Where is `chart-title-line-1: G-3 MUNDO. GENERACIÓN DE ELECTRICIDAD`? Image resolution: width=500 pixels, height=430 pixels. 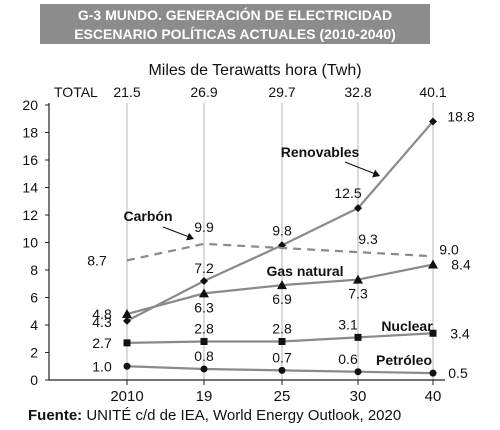
chart-title-line-1: G-3 MUNDO. GENERACIÓN DE ELECTRICIDAD is located at coordinates (235, 15).